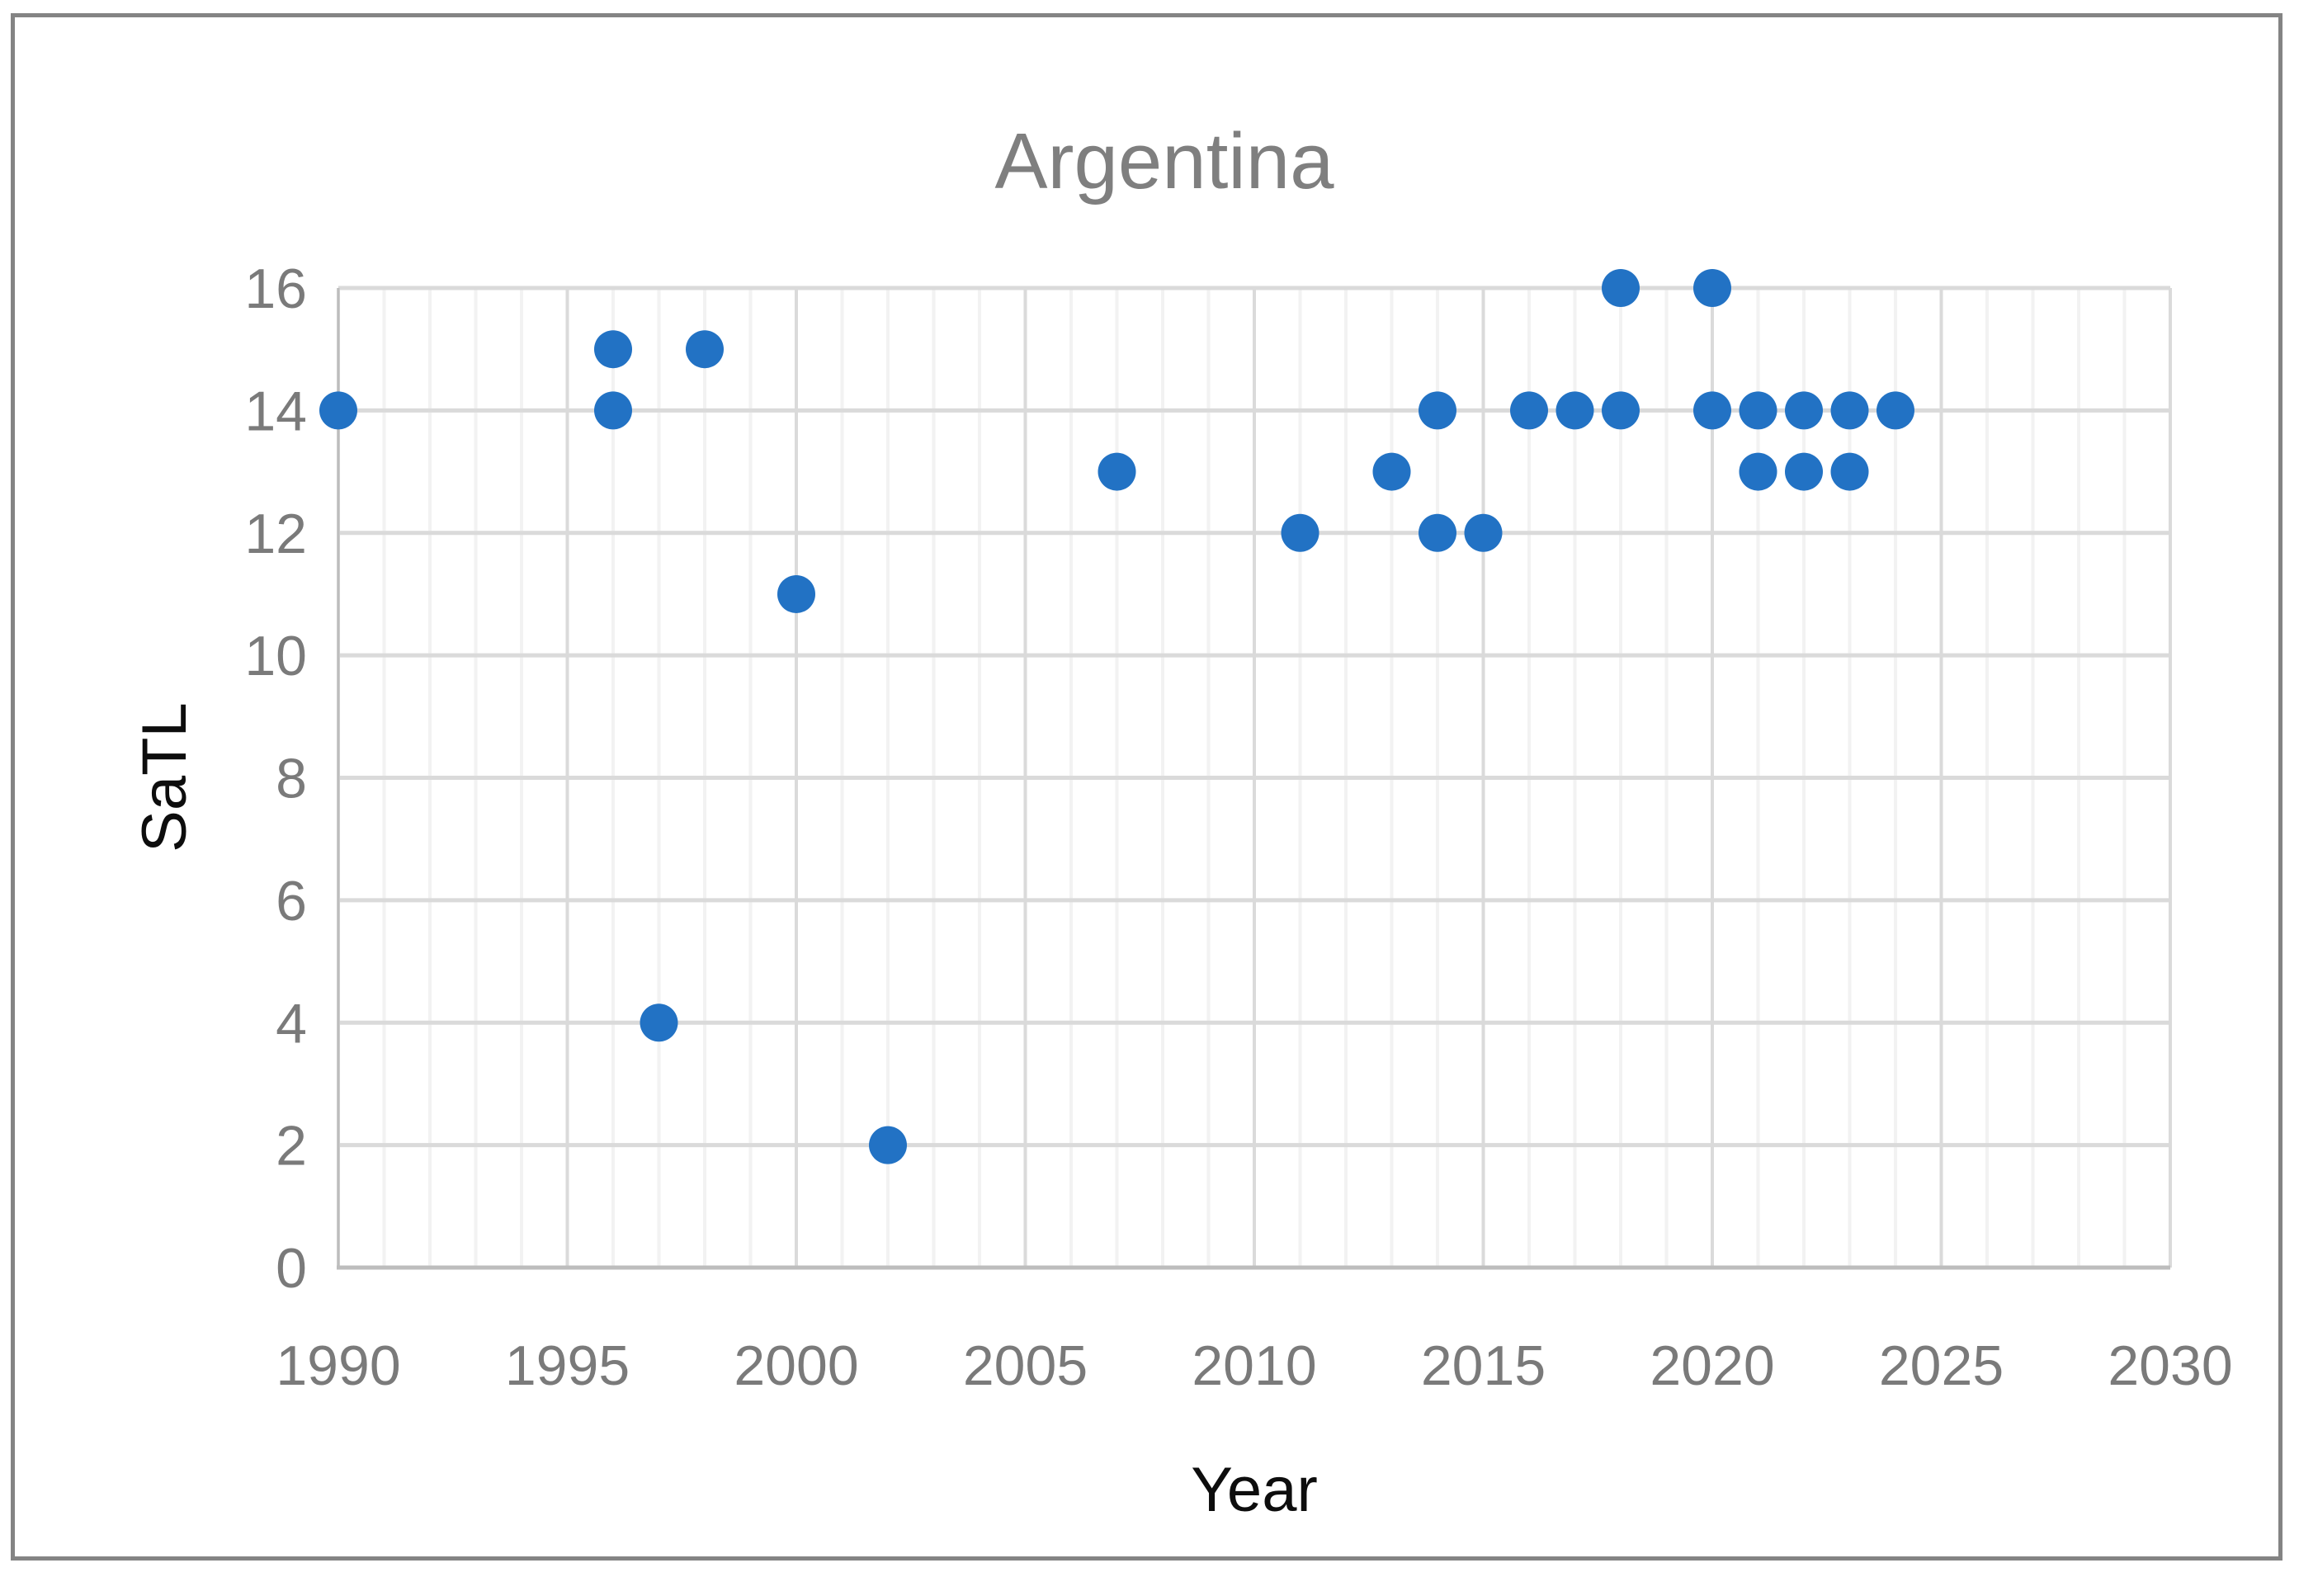  I want to click on x-tick-label: 1990, so click(338, 1365).